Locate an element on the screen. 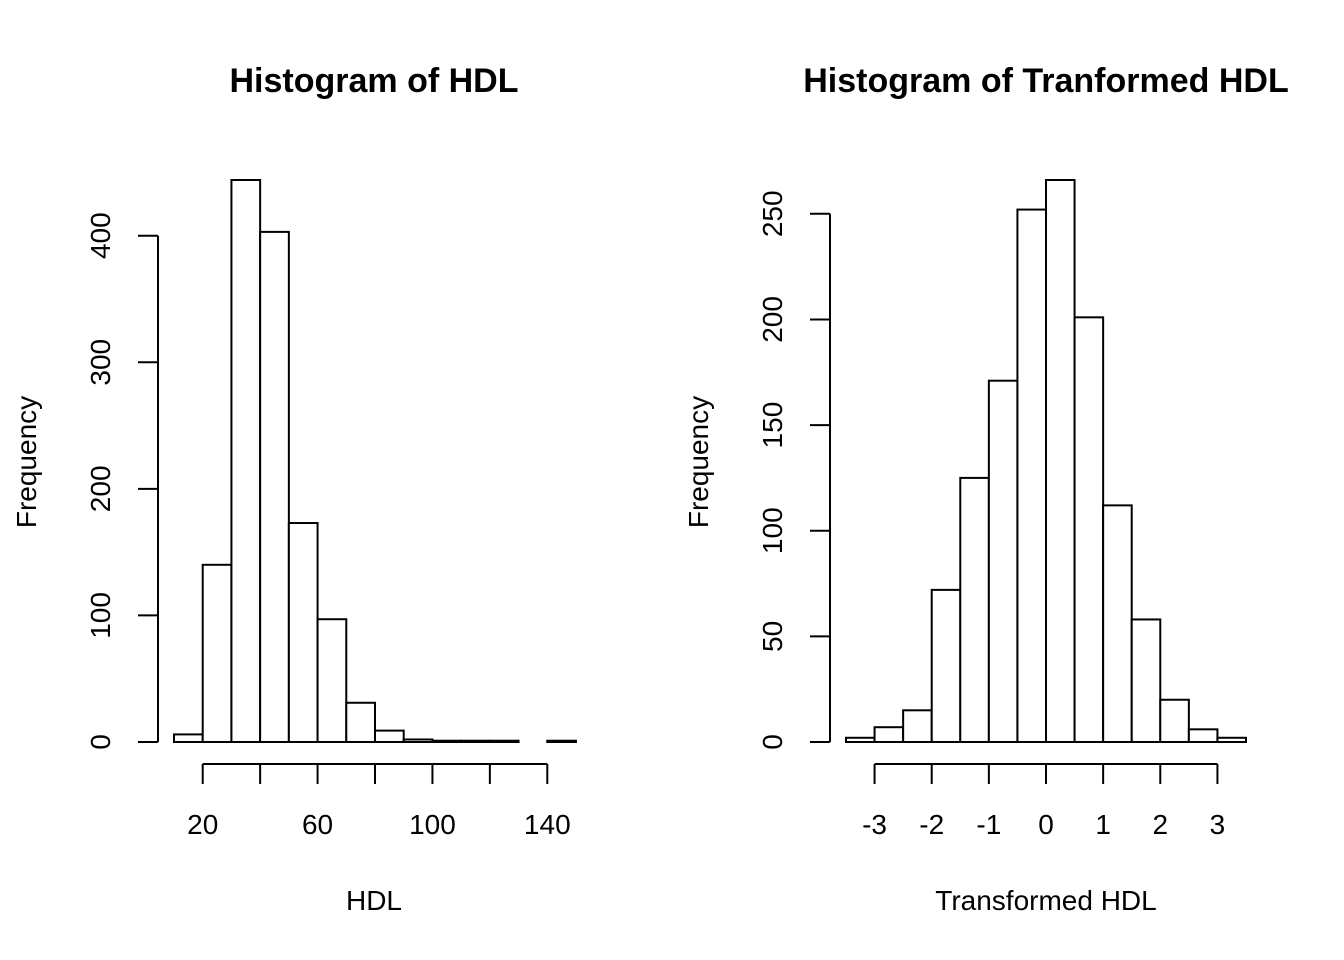  x-tick-label: -2 is located at coordinates (931, 824).